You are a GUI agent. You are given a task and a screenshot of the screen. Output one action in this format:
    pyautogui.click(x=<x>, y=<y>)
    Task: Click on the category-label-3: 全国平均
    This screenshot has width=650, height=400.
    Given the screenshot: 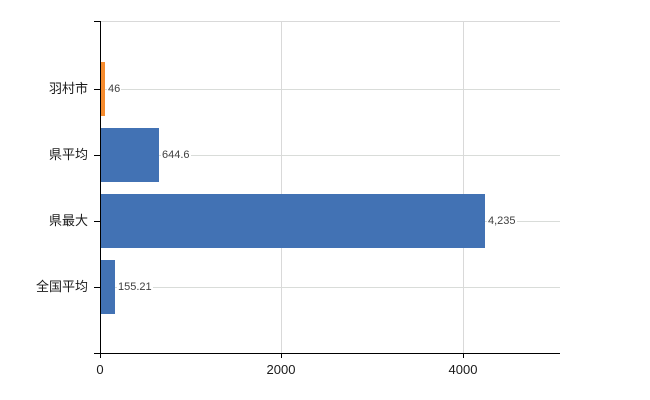 What is the action you would take?
    pyautogui.click(x=61, y=286)
    